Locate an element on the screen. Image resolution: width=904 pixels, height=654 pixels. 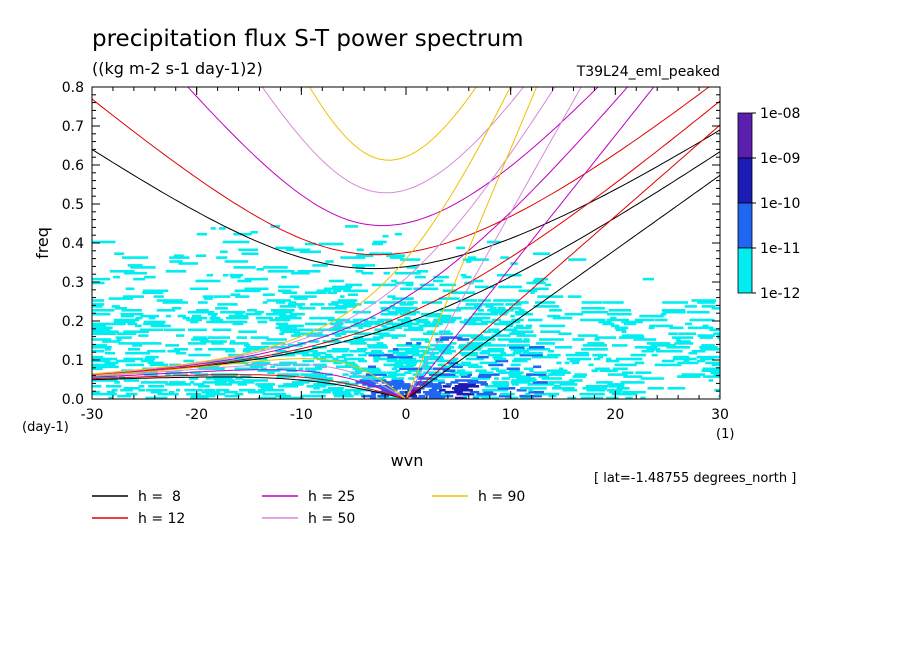
x-tick-label: -10 is located at coordinates (301, 415).